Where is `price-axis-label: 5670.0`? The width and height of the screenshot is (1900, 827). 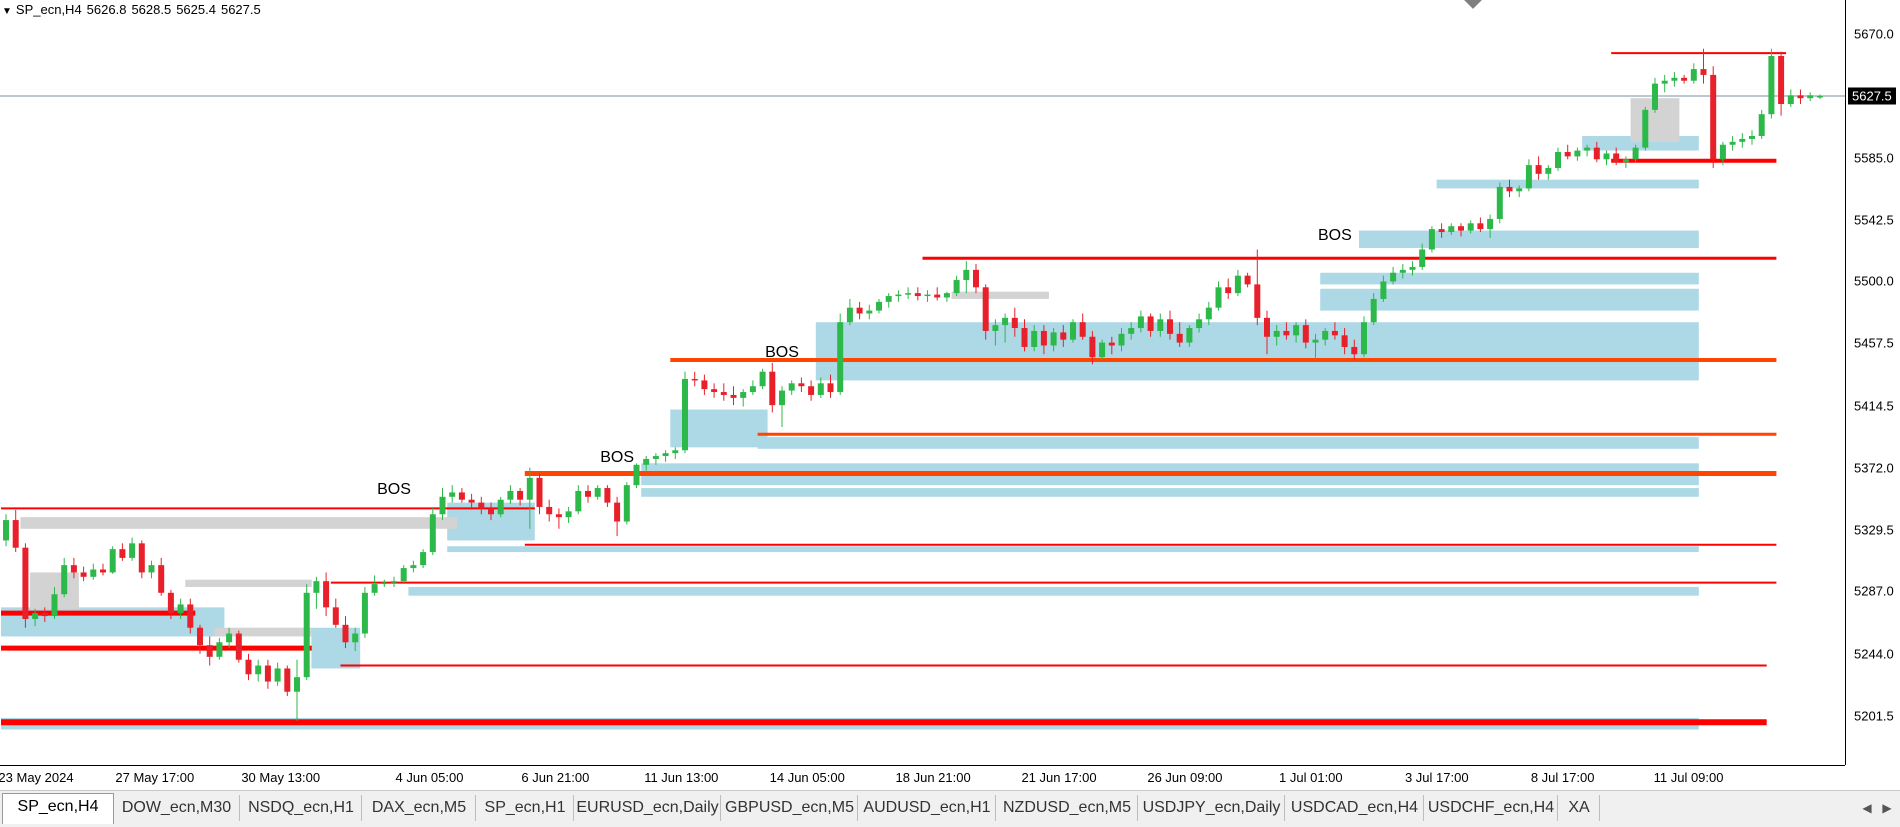 price-axis-label: 5670.0 is located at coordinates (1874, 34).